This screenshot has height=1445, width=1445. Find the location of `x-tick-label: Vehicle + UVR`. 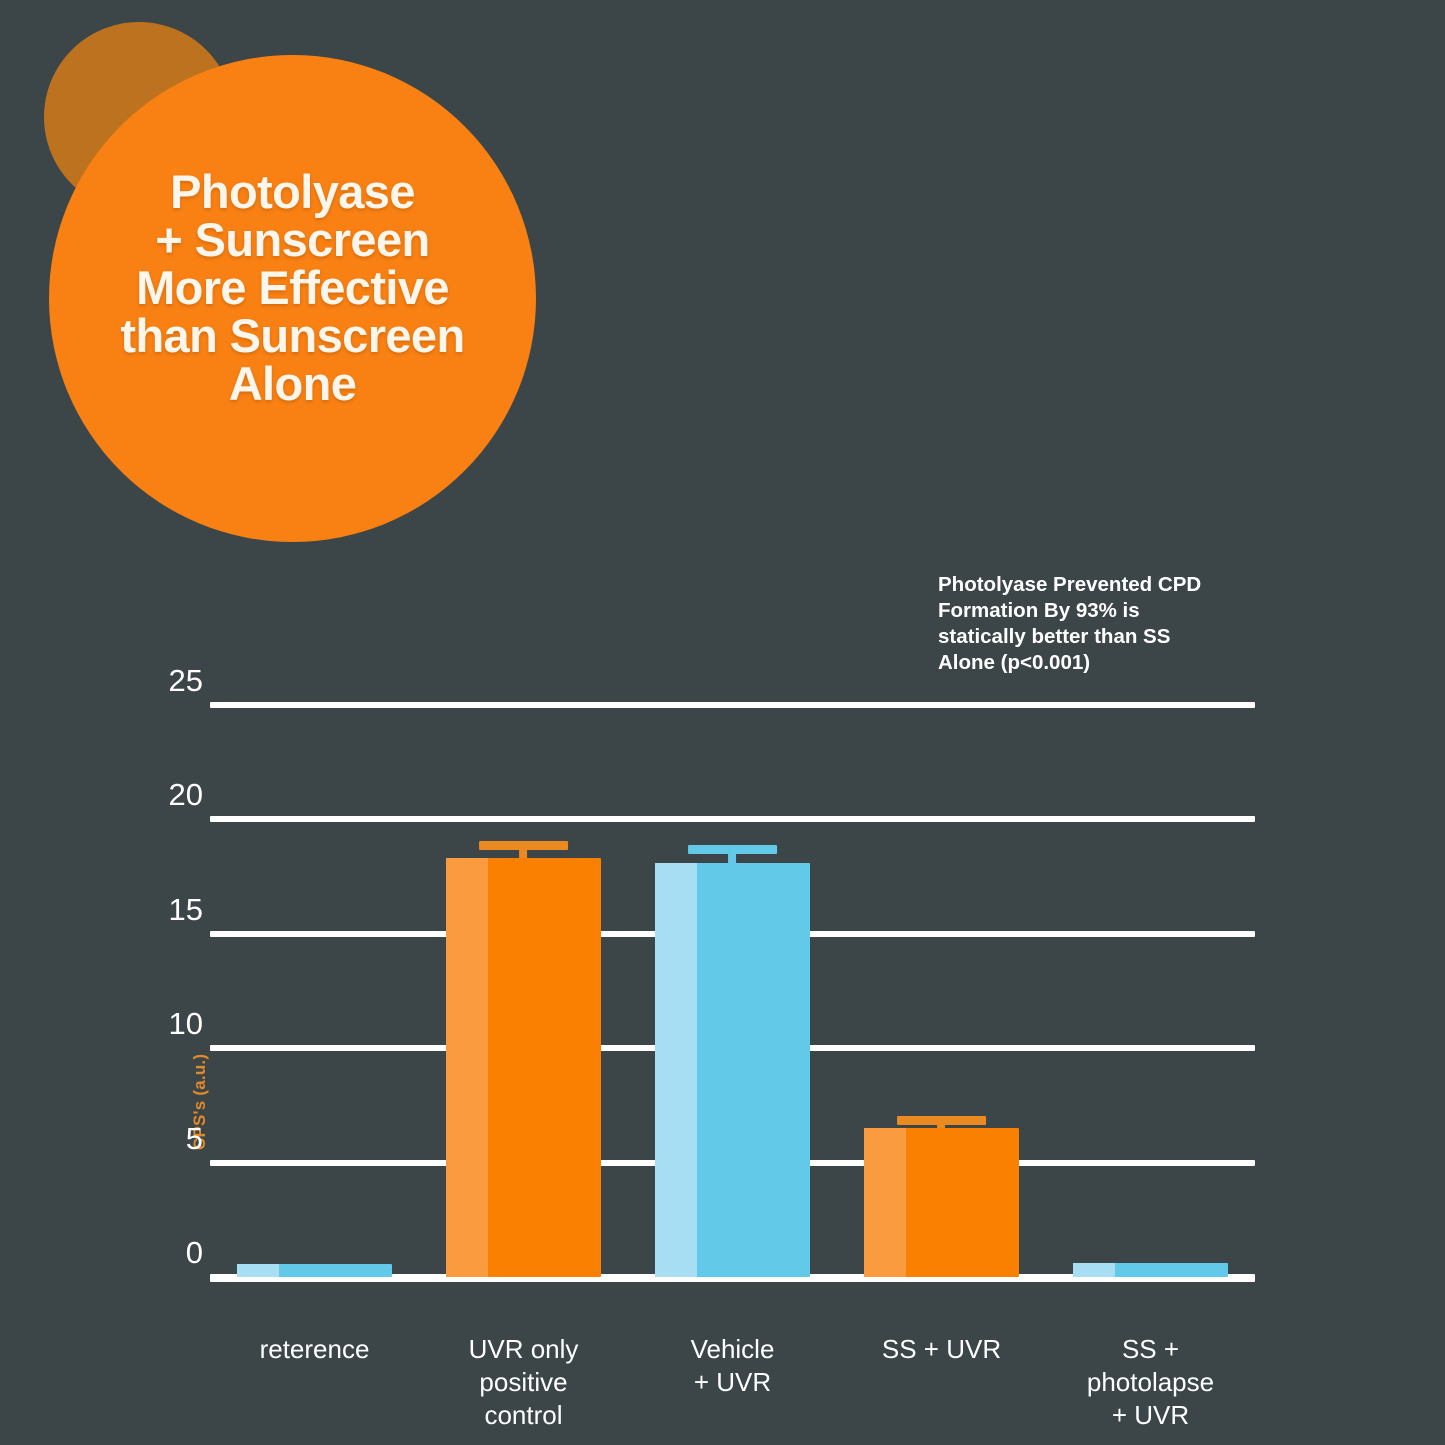

x-tick-label: Vehicle + UVR is located at coordinates (732, 1365).